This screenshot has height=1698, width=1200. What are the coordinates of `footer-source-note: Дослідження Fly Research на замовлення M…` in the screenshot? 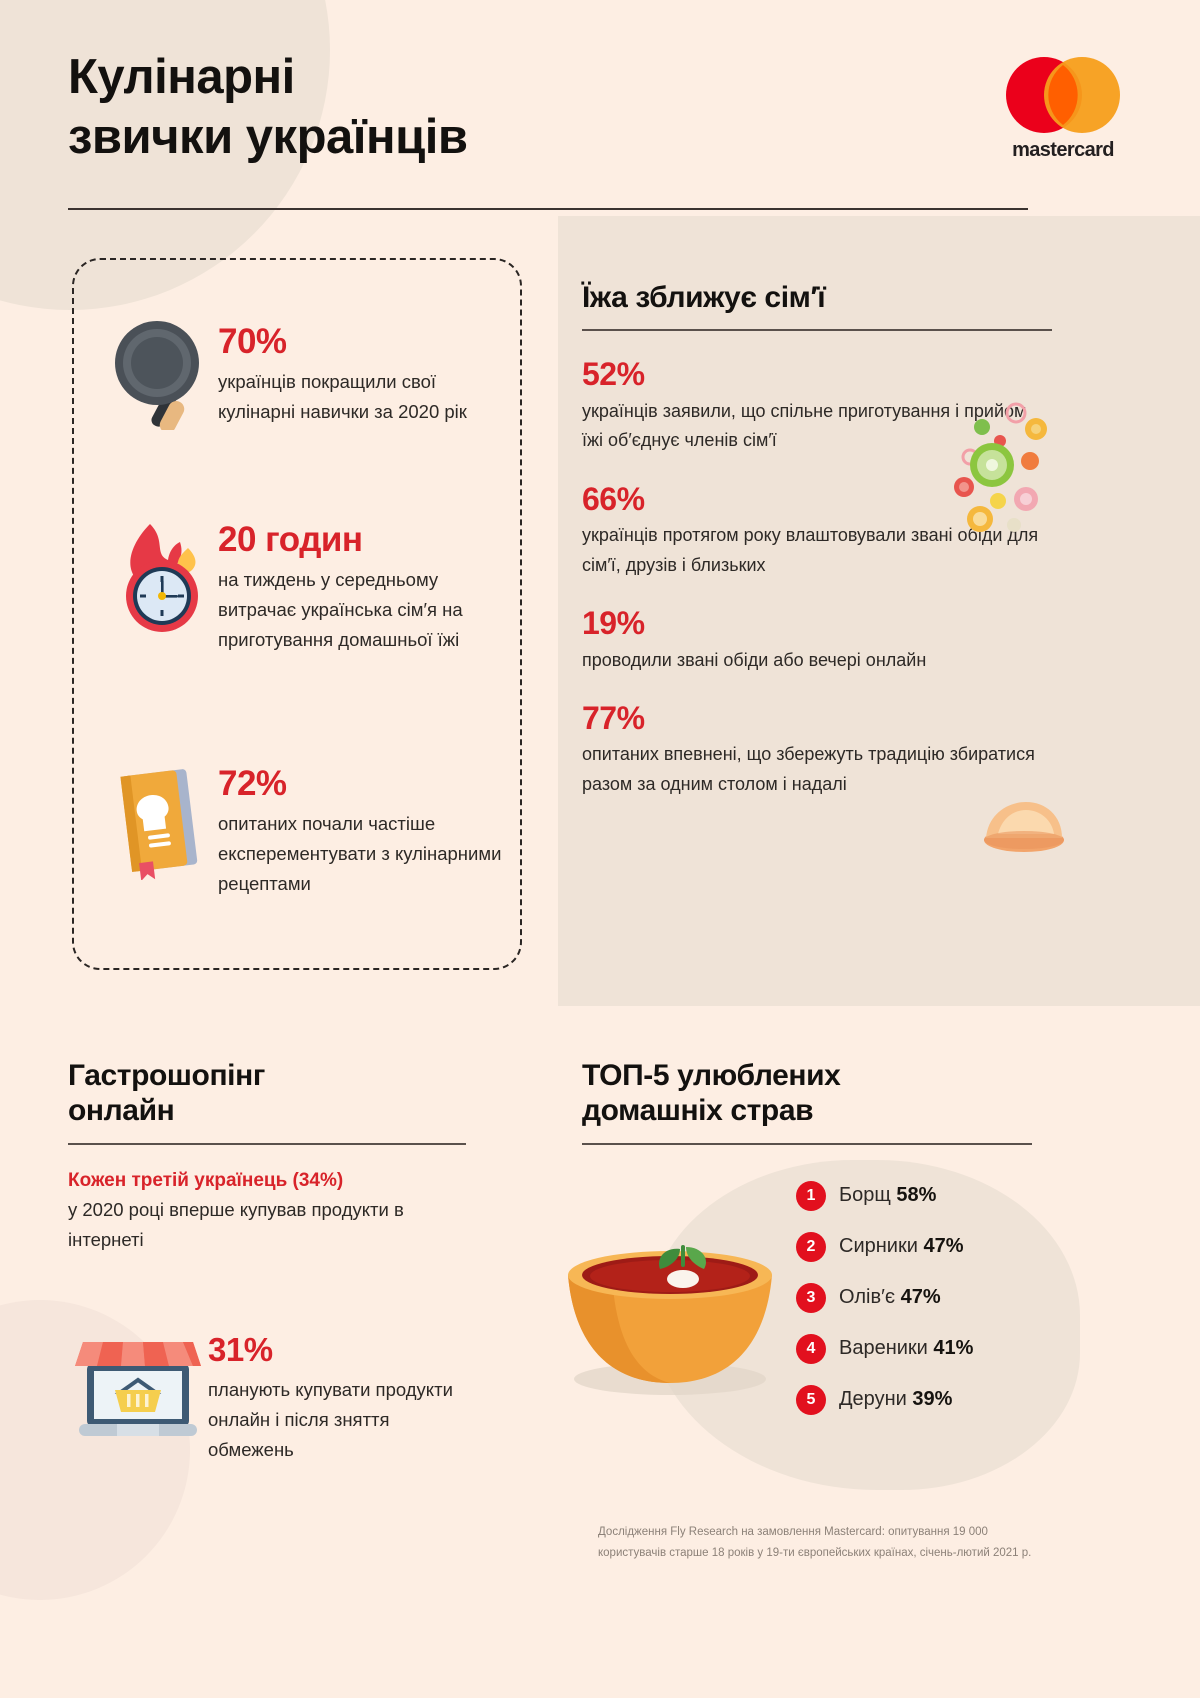 It's located at (890, 1543).